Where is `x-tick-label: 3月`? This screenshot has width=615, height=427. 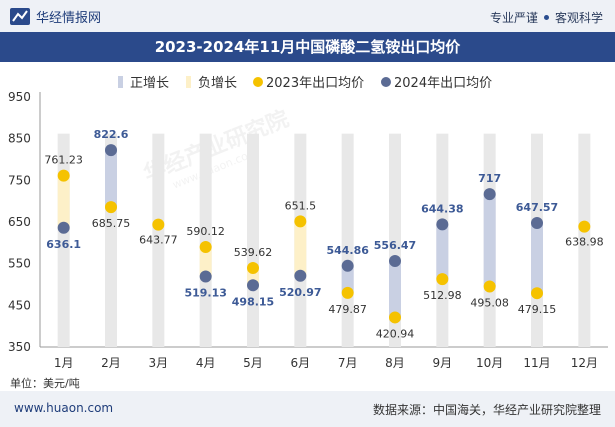 x-tick-label: 3月 is located at coordinates (159, 363).